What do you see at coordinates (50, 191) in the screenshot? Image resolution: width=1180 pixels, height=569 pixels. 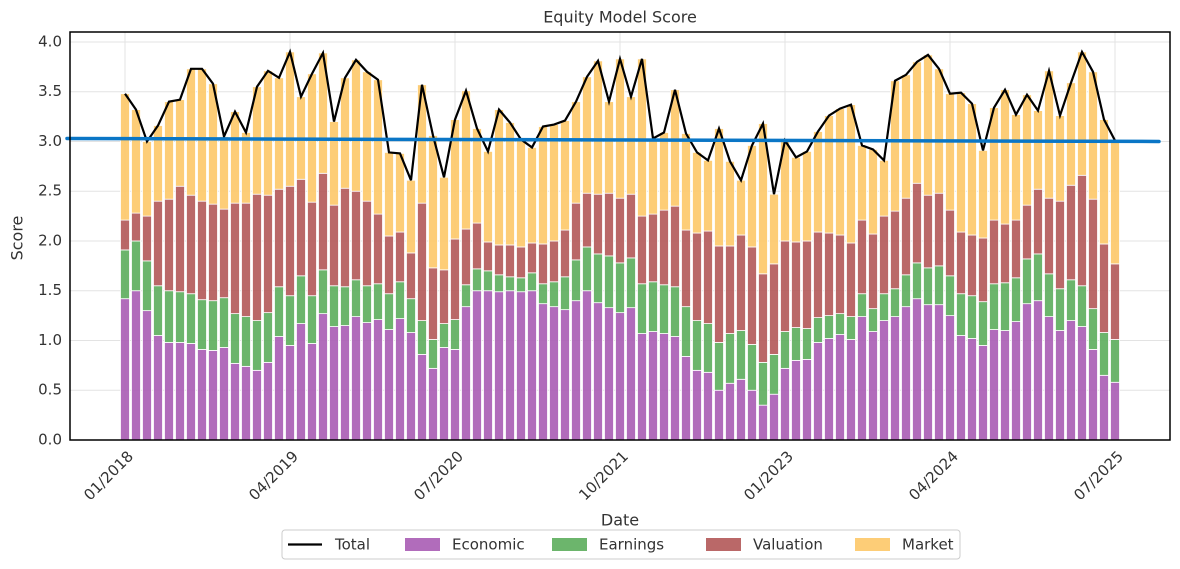 I see `y-tick-label: 2.5` at bounding box center [50, 191].